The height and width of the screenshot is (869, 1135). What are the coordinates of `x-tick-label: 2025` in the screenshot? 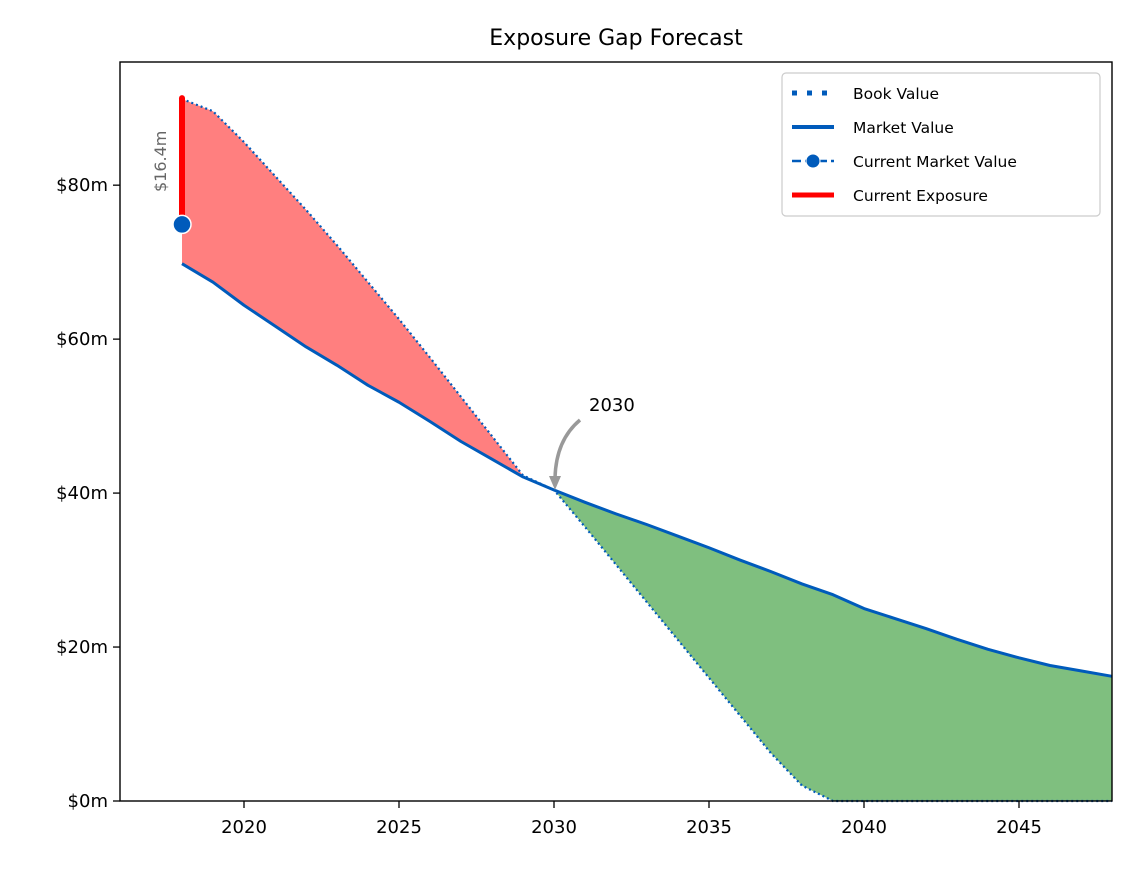 It's located at (399, 827).